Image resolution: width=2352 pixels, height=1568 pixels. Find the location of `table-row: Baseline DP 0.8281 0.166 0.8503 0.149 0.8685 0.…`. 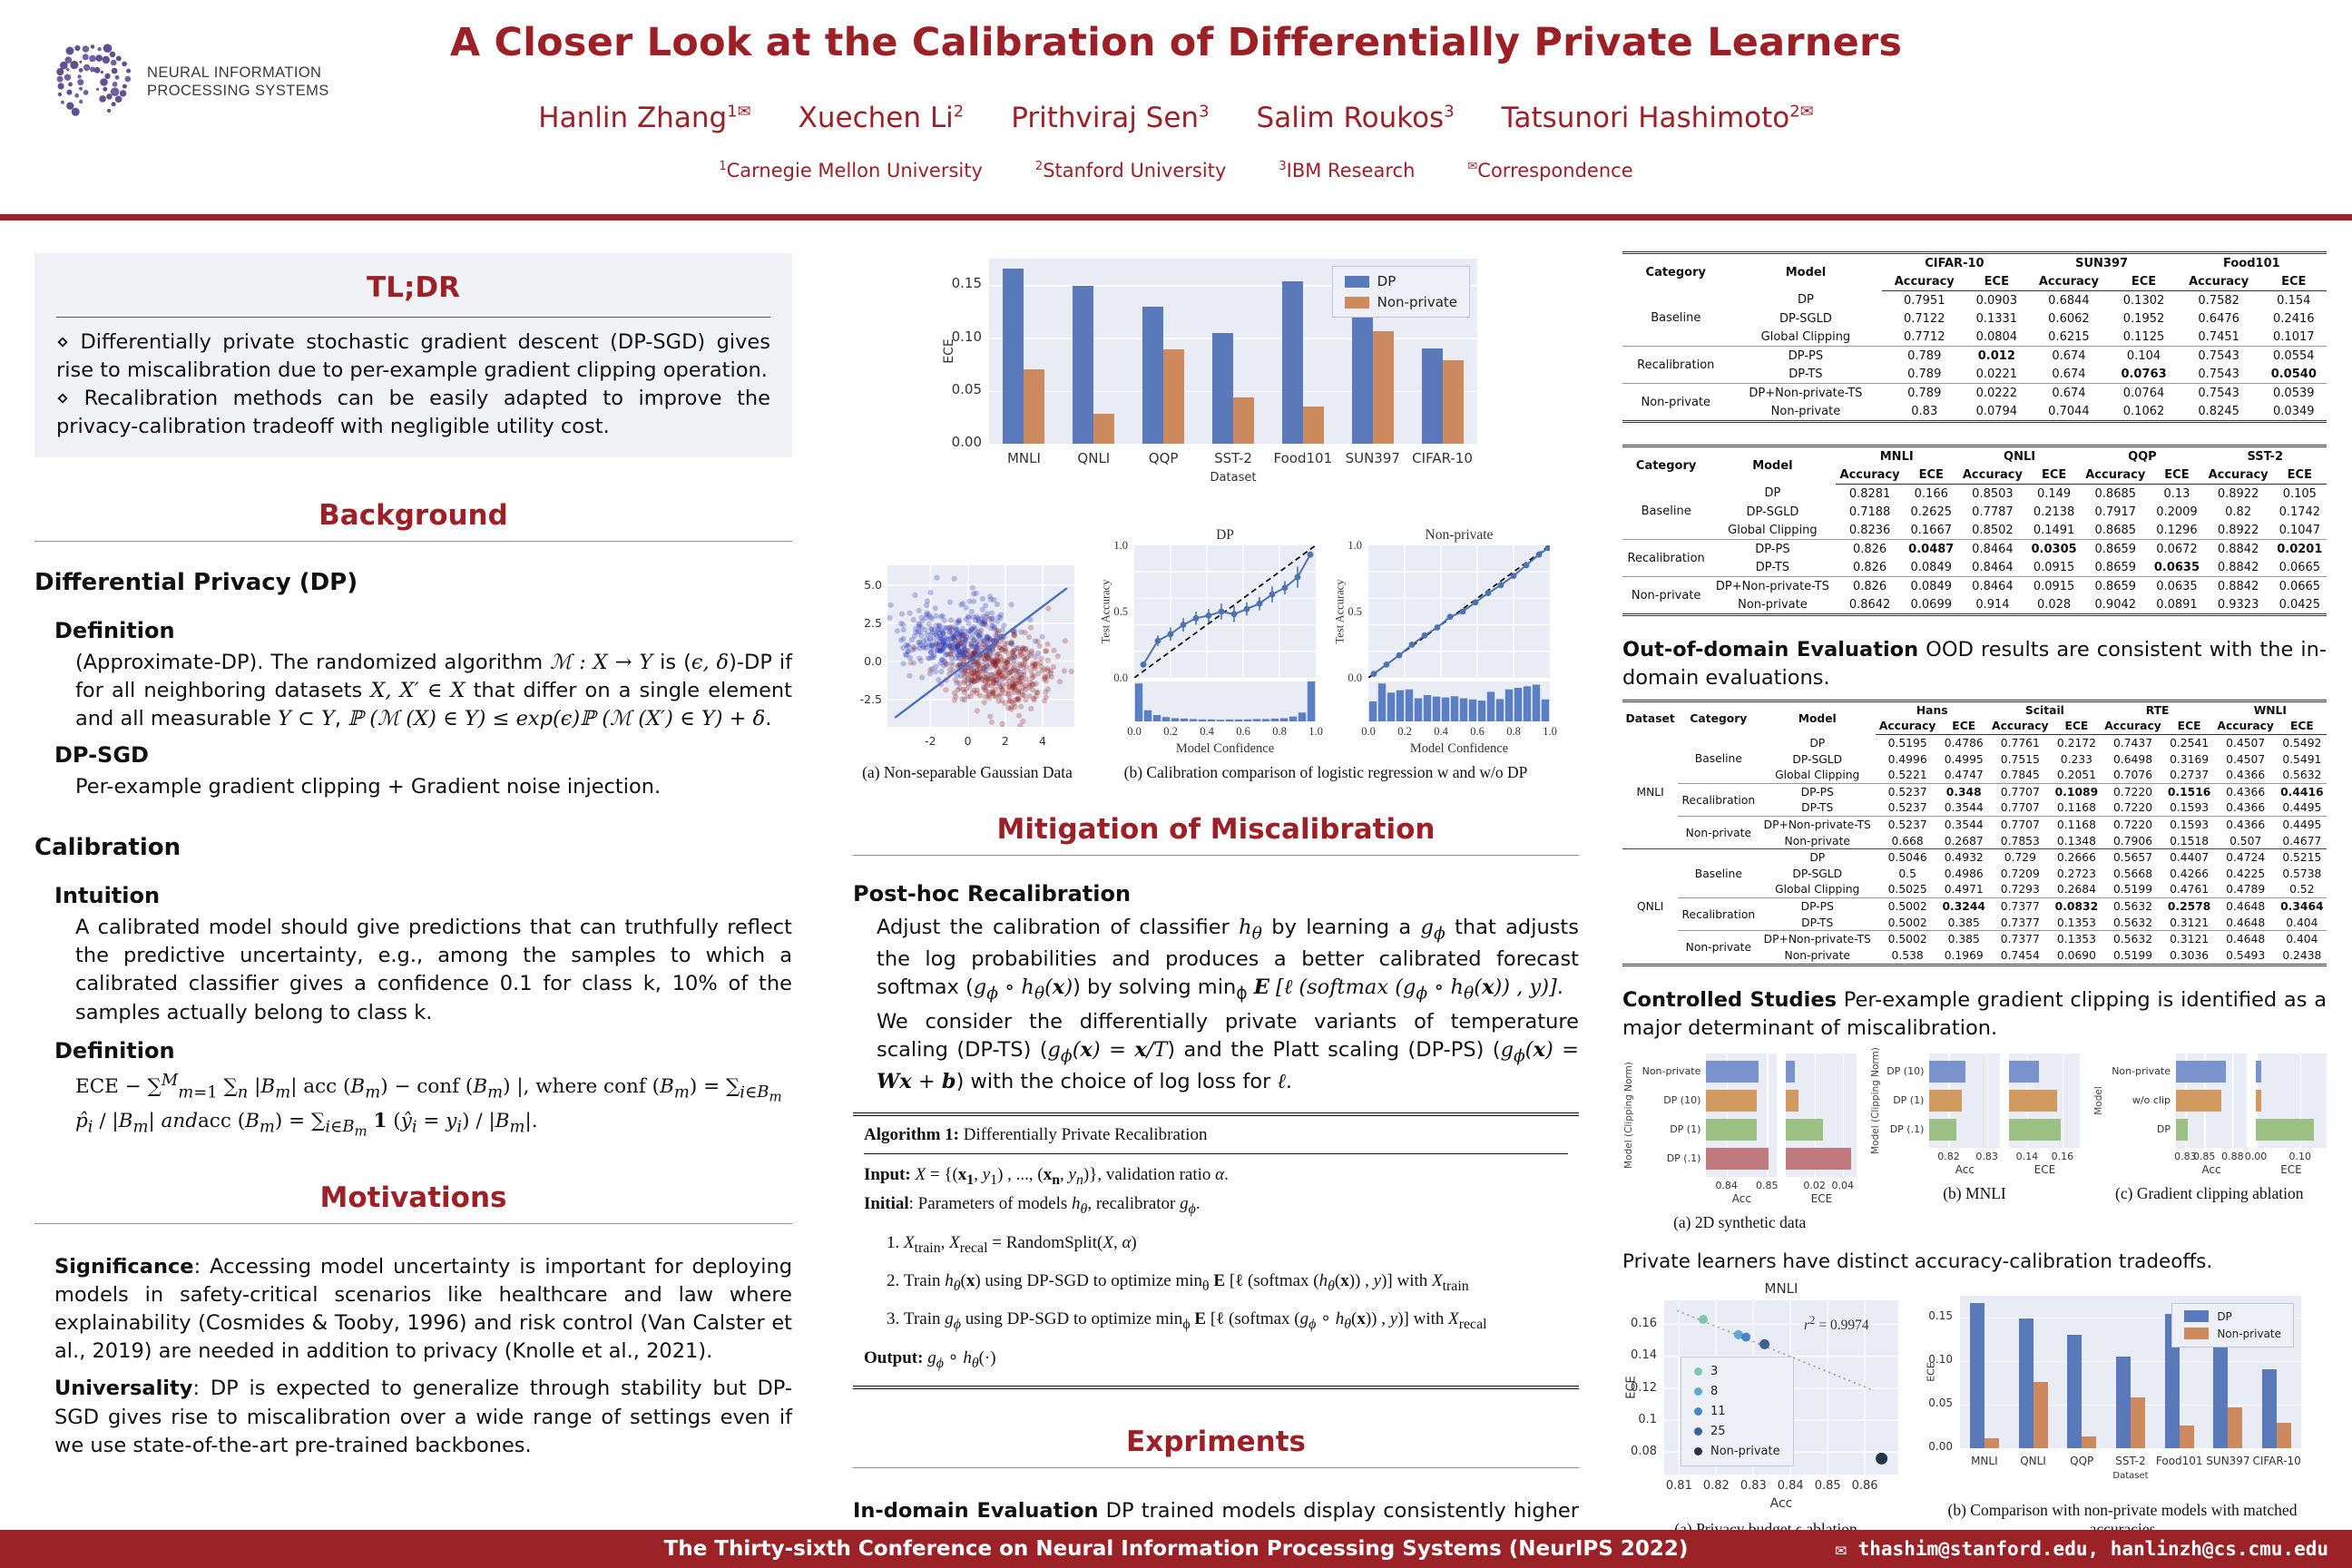

table-row: Baseline DP 0.8281 0.166 0.8503 0.149 0.8685 0.… is located at coordinates (1979, 502).